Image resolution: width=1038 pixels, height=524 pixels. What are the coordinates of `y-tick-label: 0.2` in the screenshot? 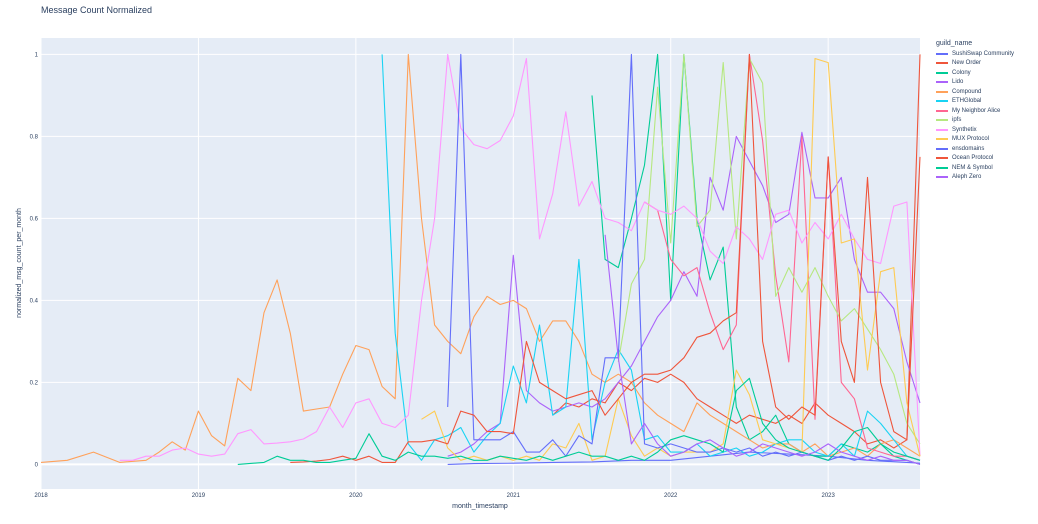 It's located at (34, 383).